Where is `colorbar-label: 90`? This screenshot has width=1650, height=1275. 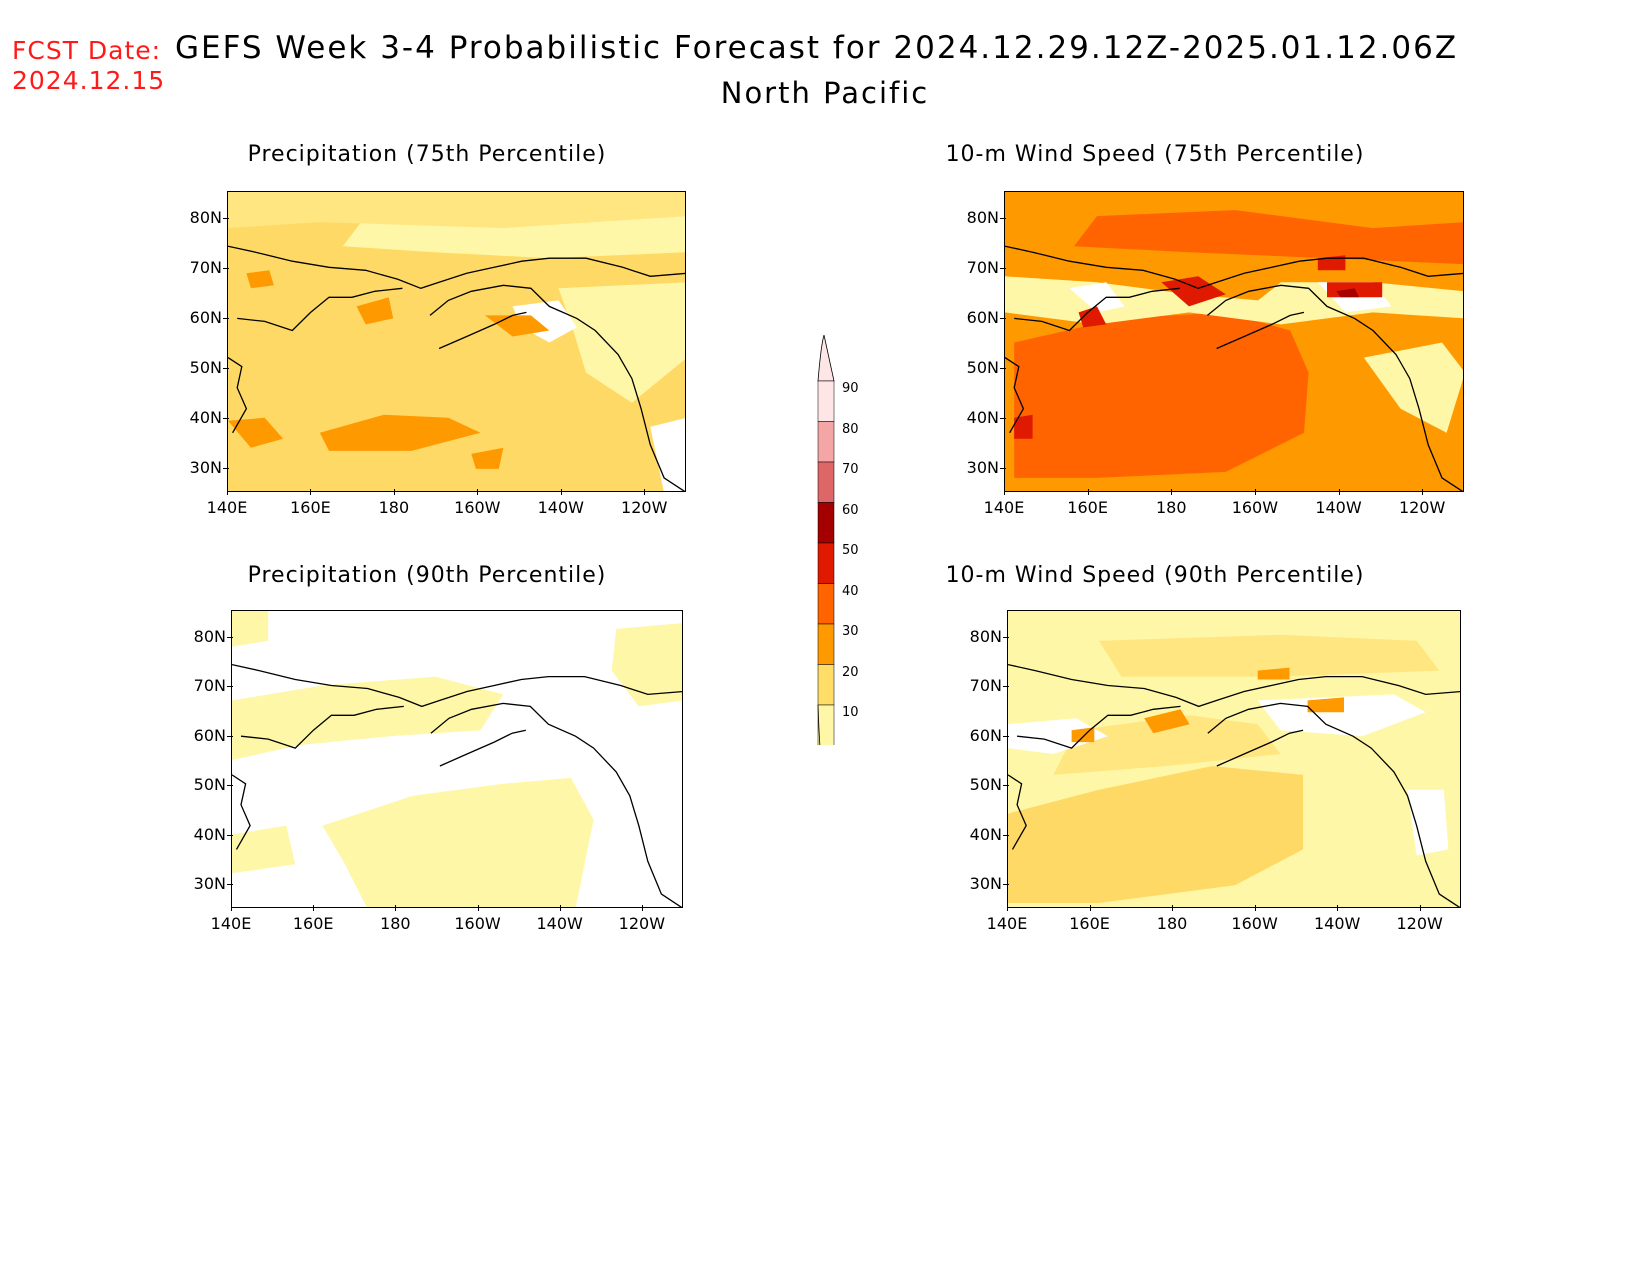 colorbar-label: 90 is located at coordinates (850, 388).